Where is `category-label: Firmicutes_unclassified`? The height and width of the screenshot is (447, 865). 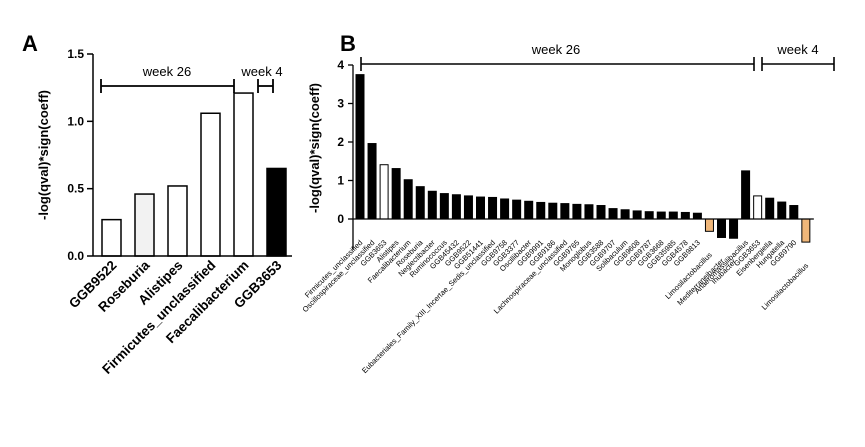 category-label: Firmicutes_unclassified is located at coordinates (333, 268).